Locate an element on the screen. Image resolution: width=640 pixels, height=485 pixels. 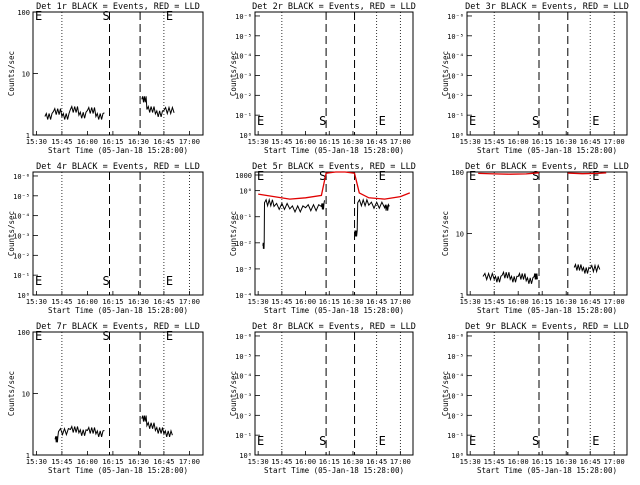
y-tick-label: 1 is located at coordinates (28, 456).